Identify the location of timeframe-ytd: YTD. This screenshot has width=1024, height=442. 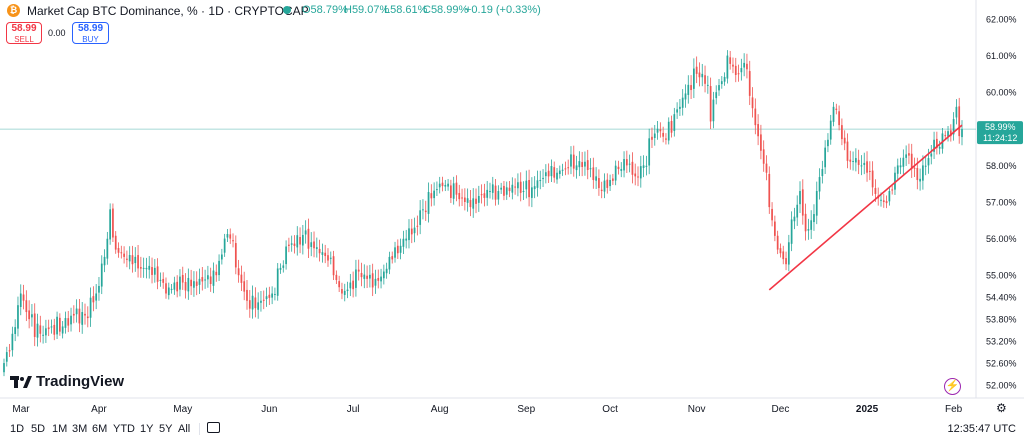
(124, 429).